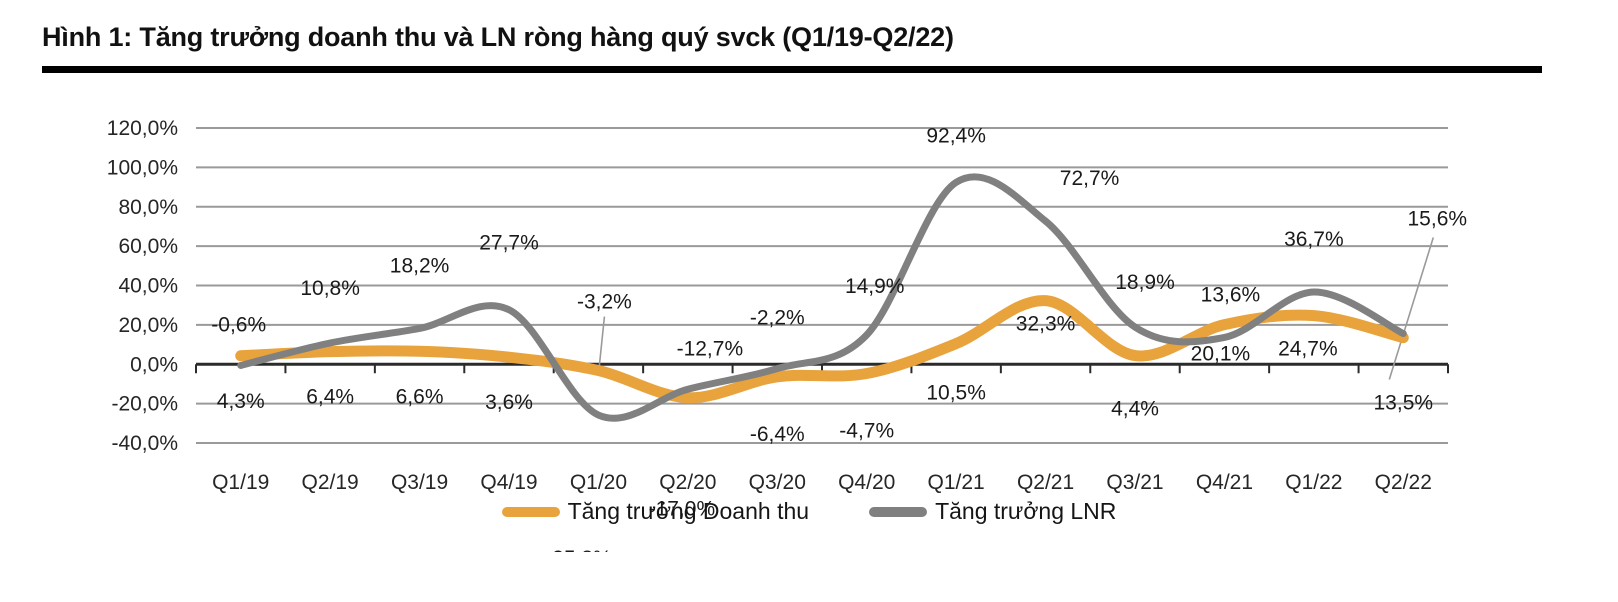  I want to click on x-axis-tick-label: Q4/19, so click(508, 482).